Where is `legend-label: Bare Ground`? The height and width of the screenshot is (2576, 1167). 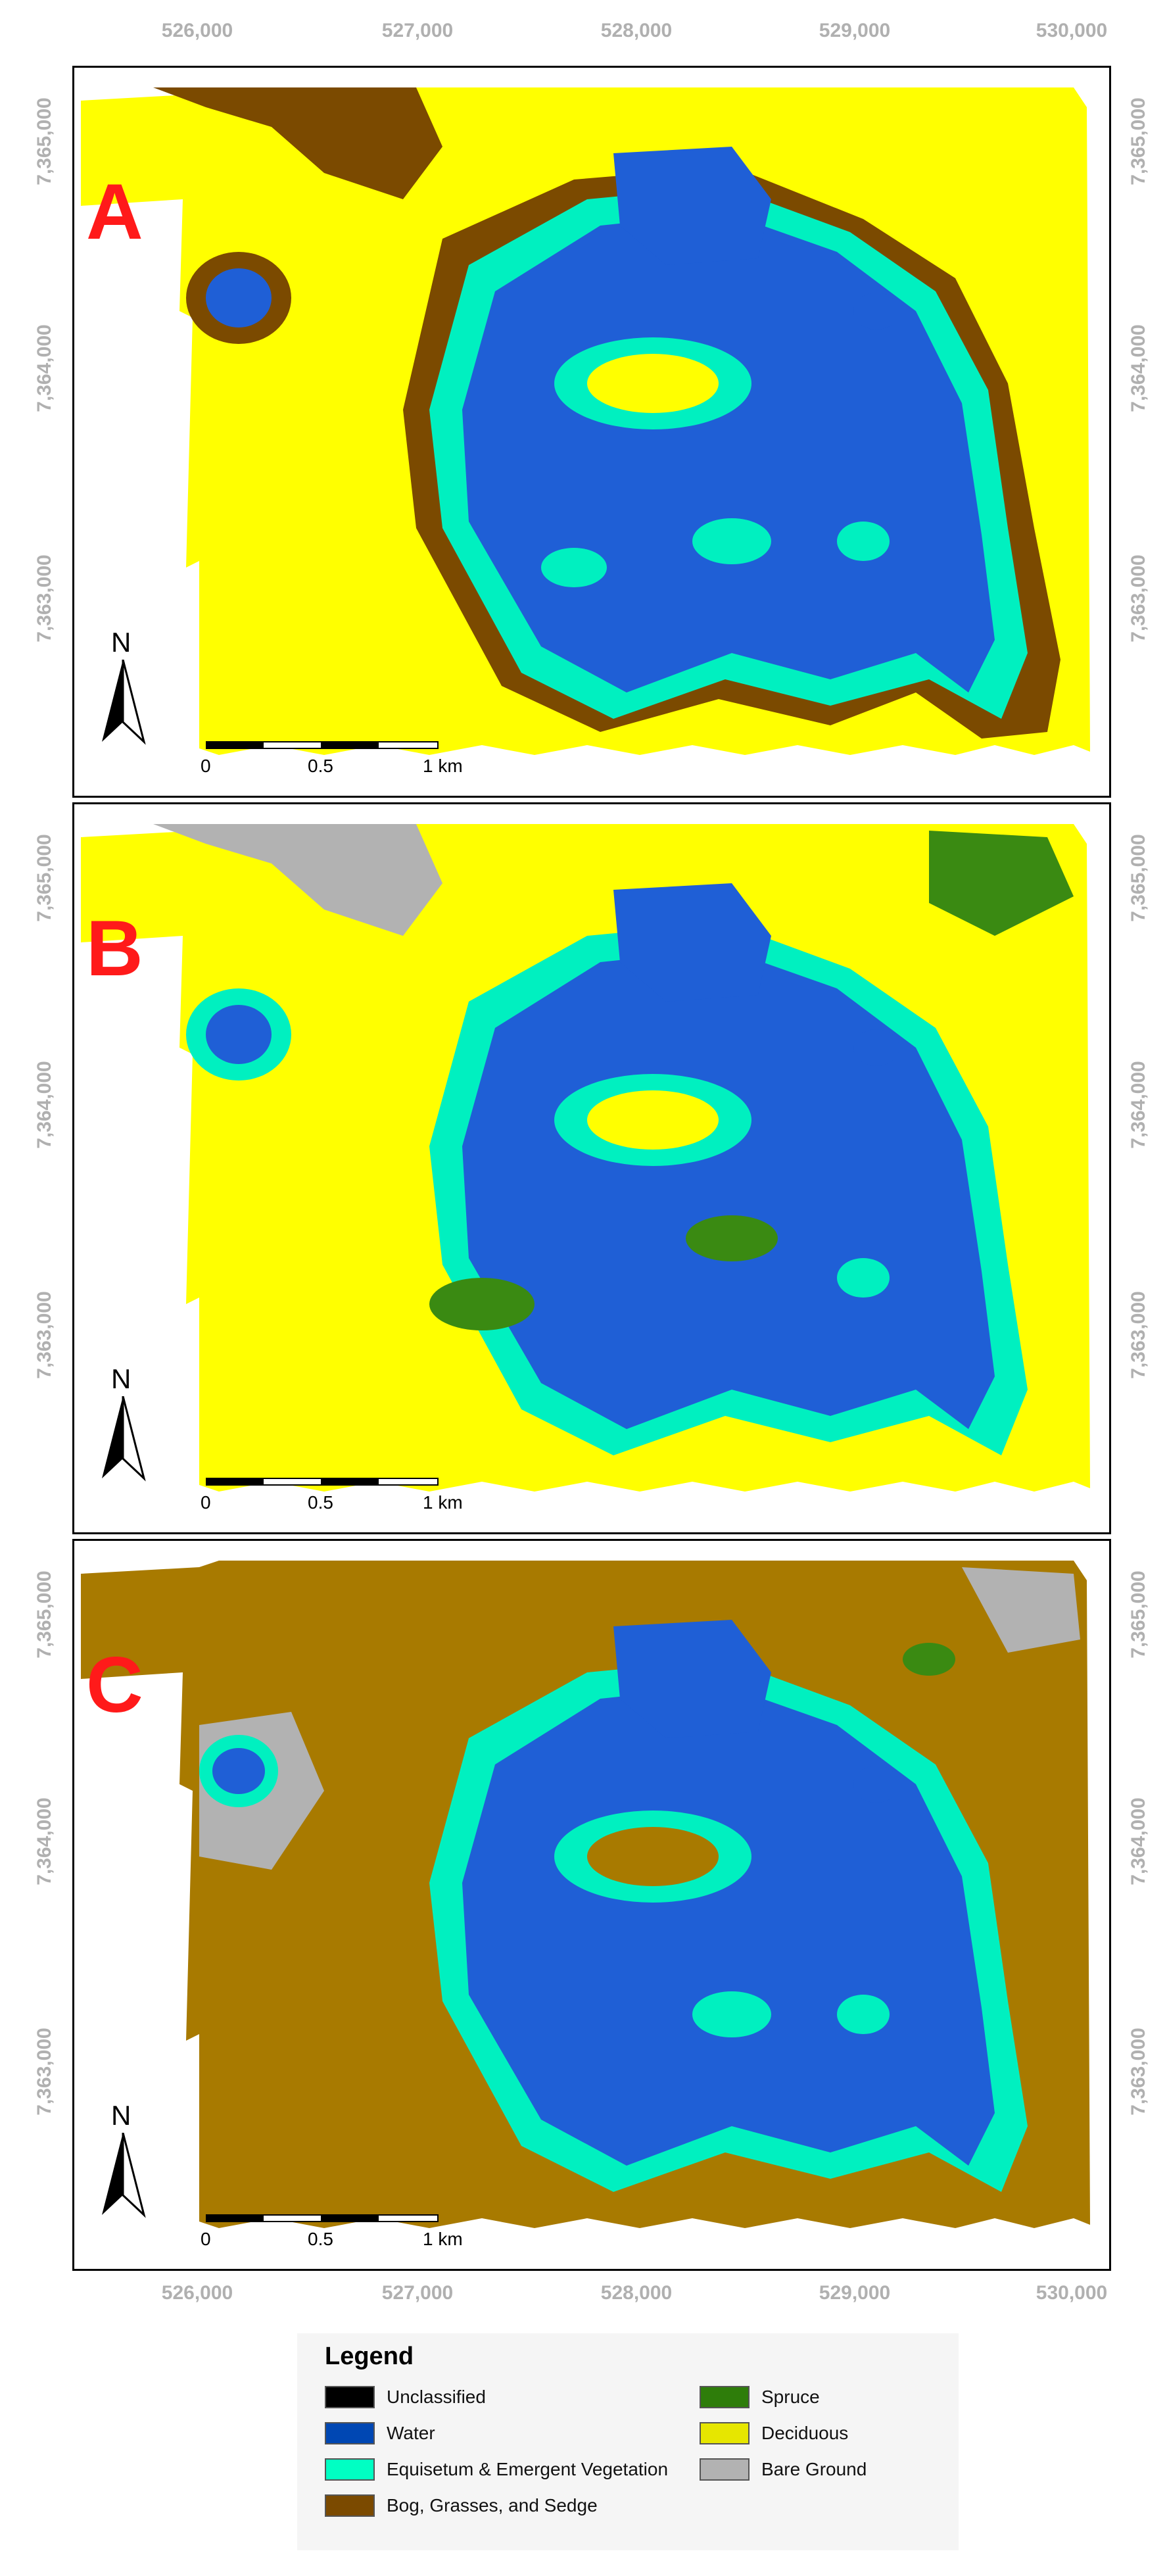 legend-label: Bare Ground is located at coordinates (814, 2469).